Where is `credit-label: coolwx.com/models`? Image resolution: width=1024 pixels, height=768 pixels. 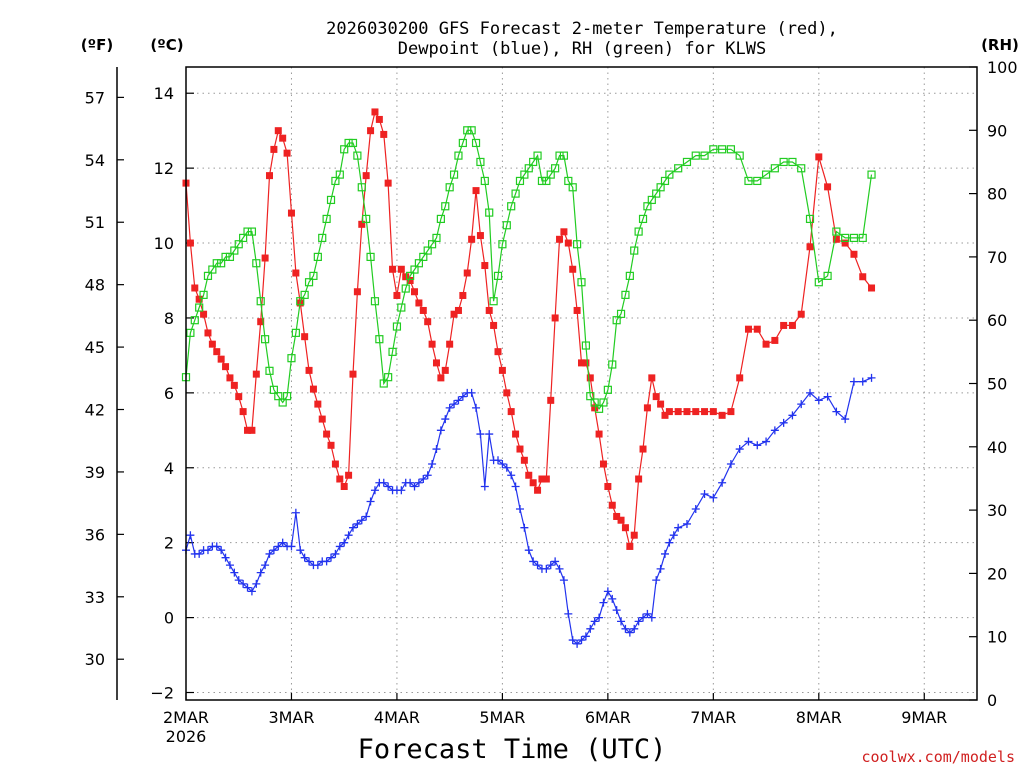
credit-label: coolwx.com/models is located at coordinates (938, 757).